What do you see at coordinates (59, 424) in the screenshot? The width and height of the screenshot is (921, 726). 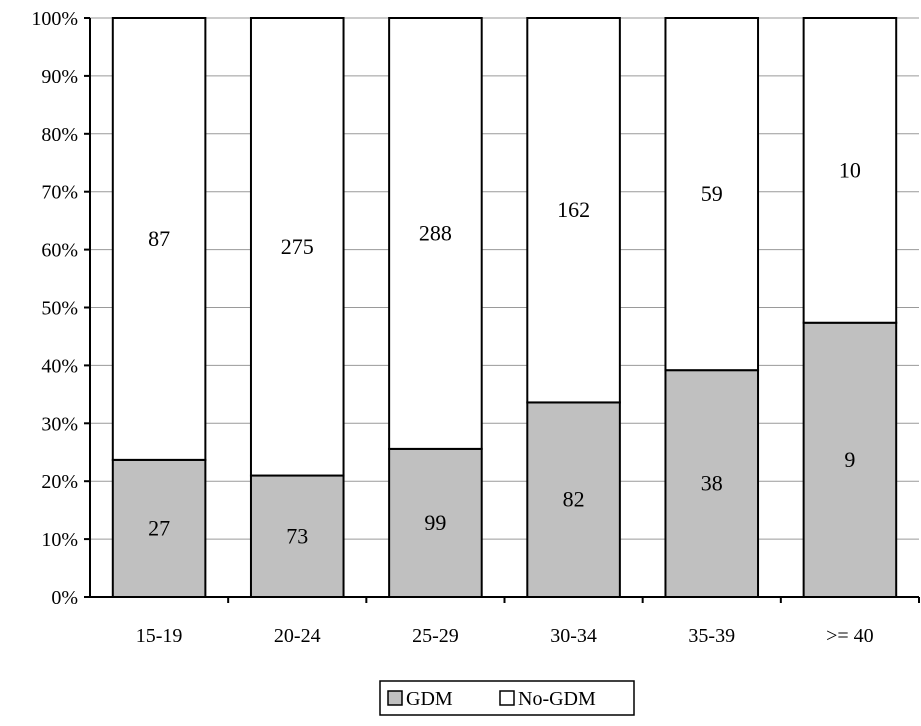 I see `y-tick-label: 30%` at bounding box center [59, 424].